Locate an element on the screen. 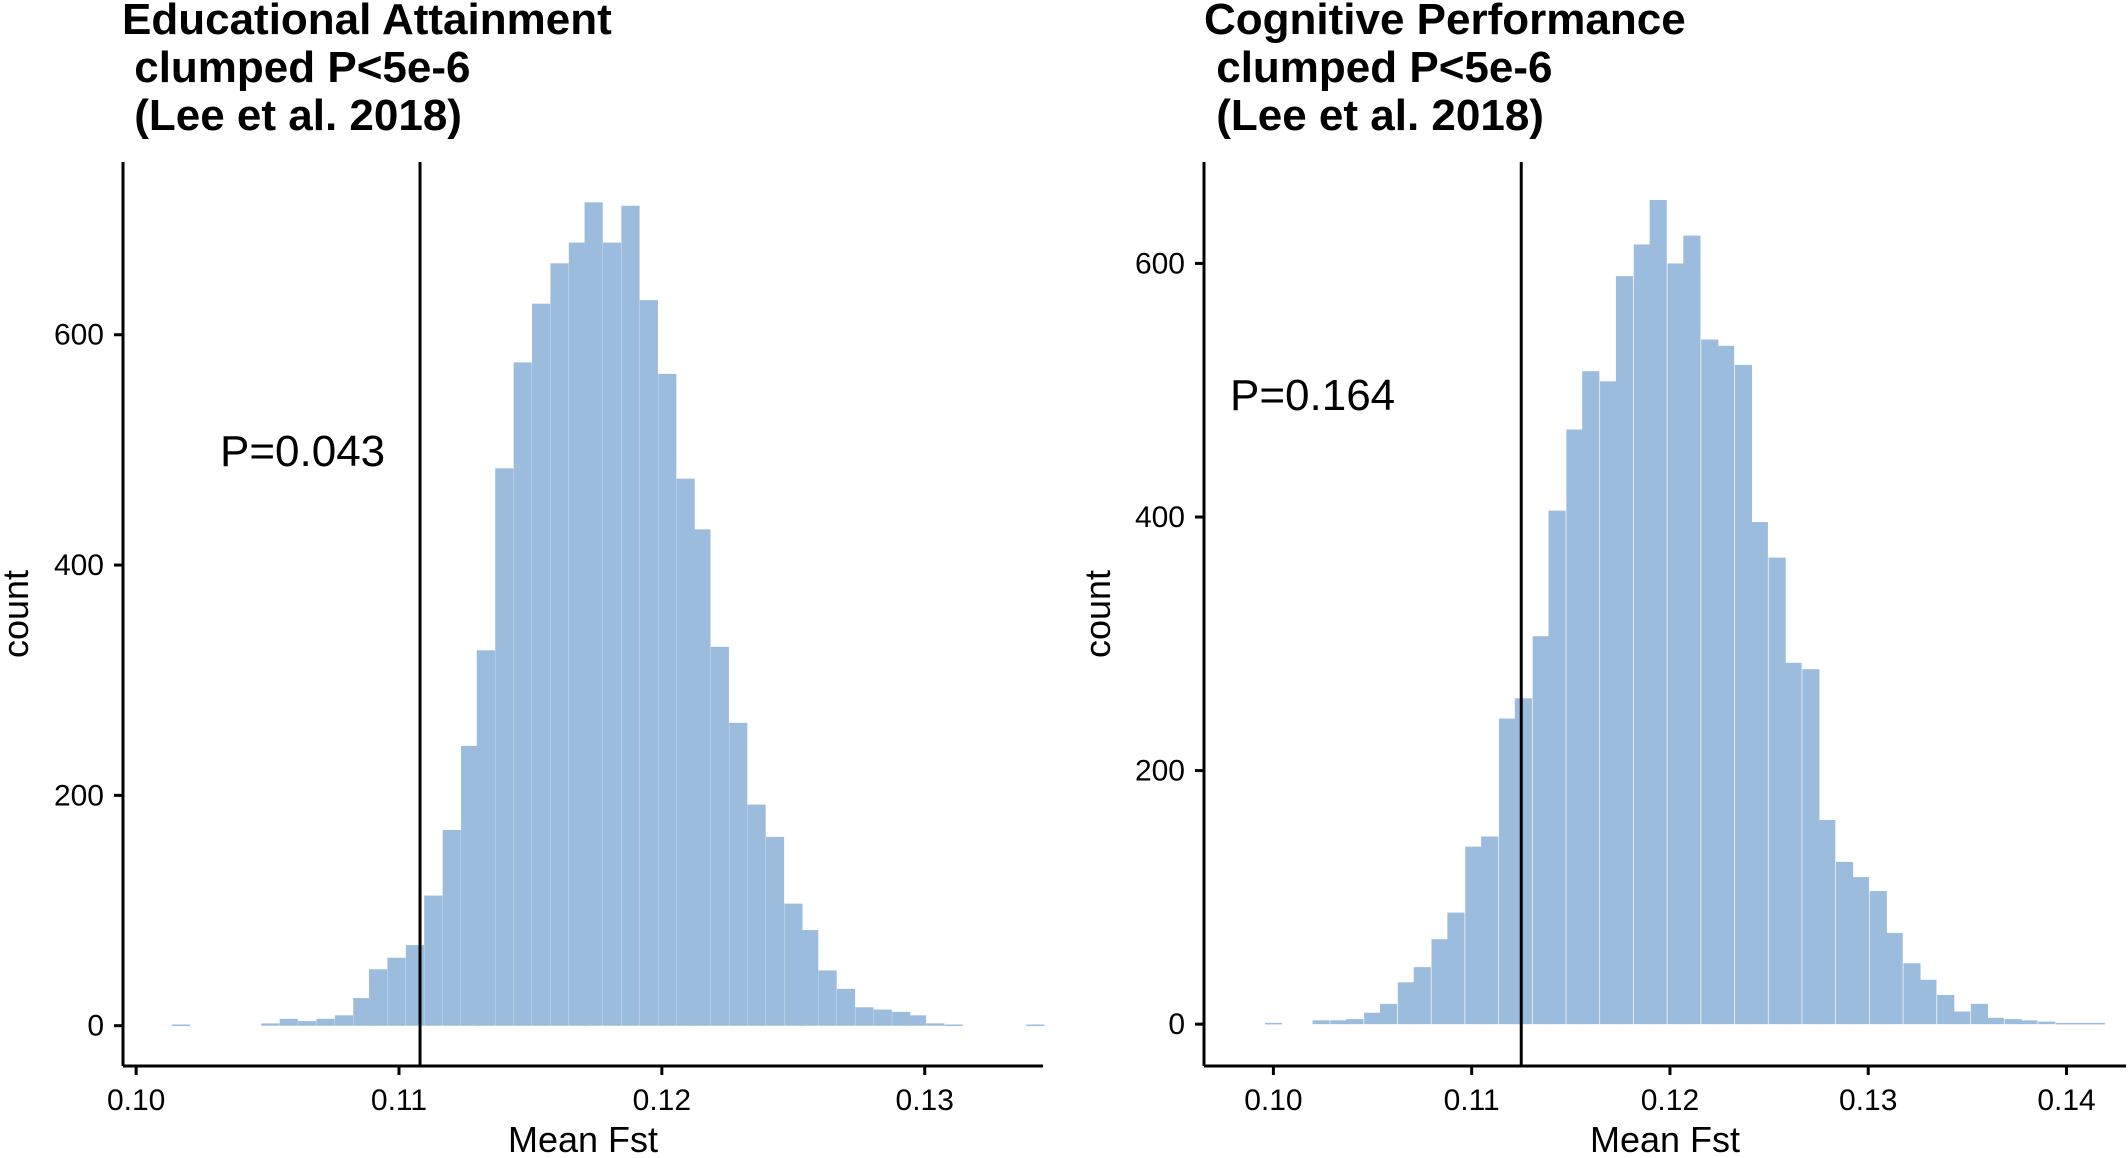 Image resolution: width=2128 pixels, height=1158 pixels. x-tick-label: 0.14 is located at coordinates (2066, 1100).